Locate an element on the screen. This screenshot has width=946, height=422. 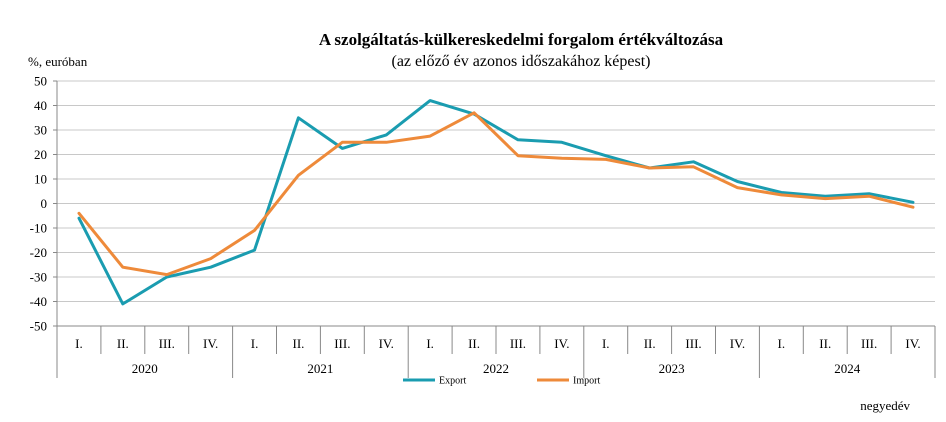
y-tick-label: 40 is located at coordinates (40, 105).